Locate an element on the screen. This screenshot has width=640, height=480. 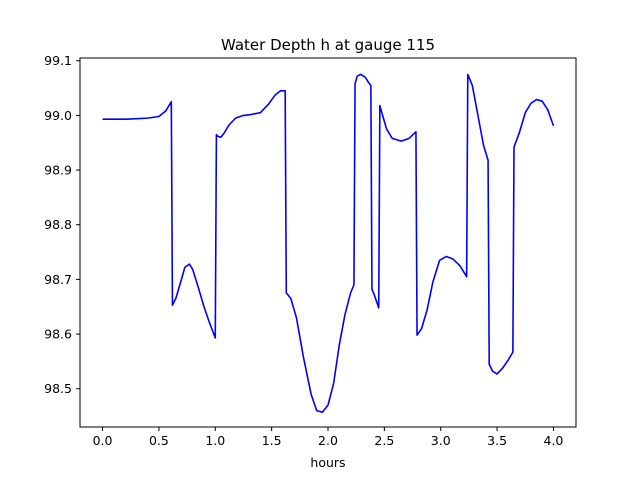
y-tick-label: 98.9 is located at coordinates (58, 170).